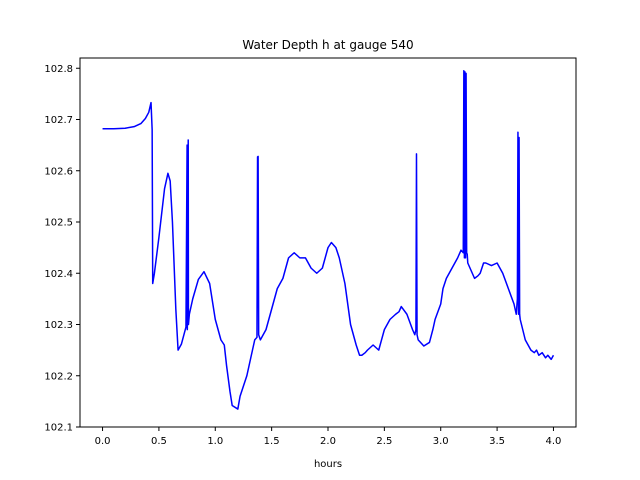 This screenshot has width=640, height=480. I want to click on chart-title: Water Depth h at gauge 540, so click(327, 45).